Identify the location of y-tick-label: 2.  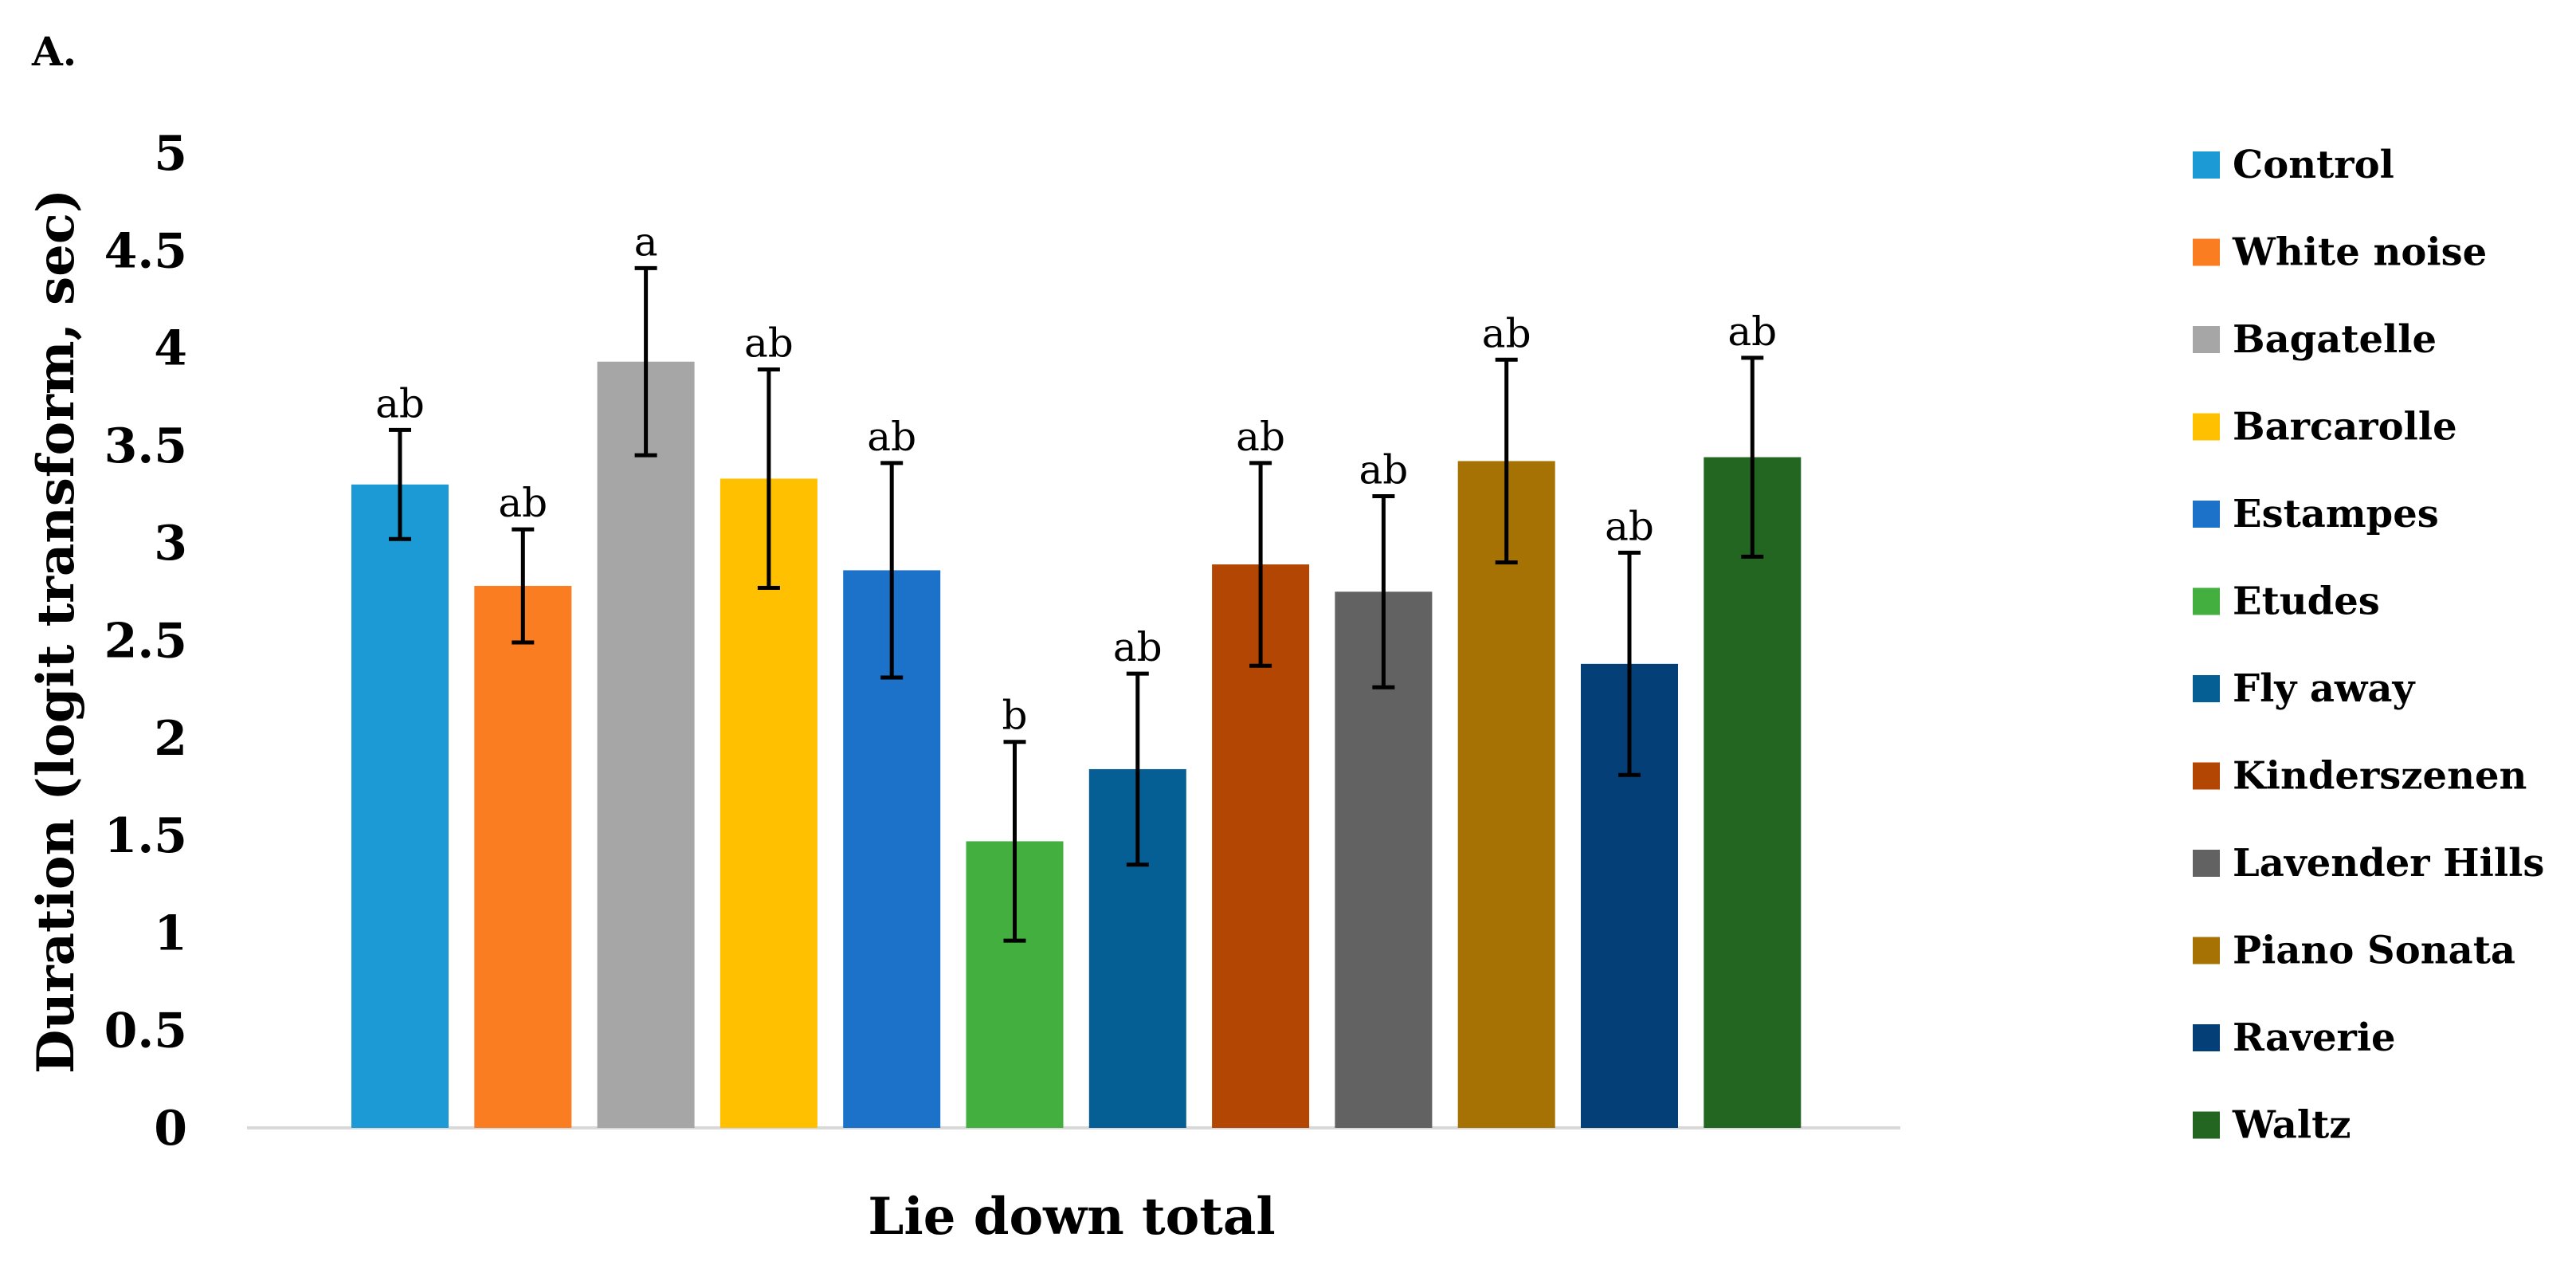
(171, 739).